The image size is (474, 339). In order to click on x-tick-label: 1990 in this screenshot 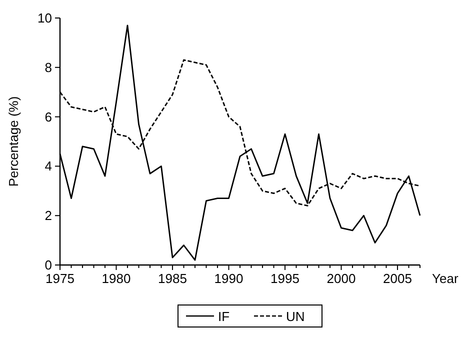, I will do `click(229, 278)`.